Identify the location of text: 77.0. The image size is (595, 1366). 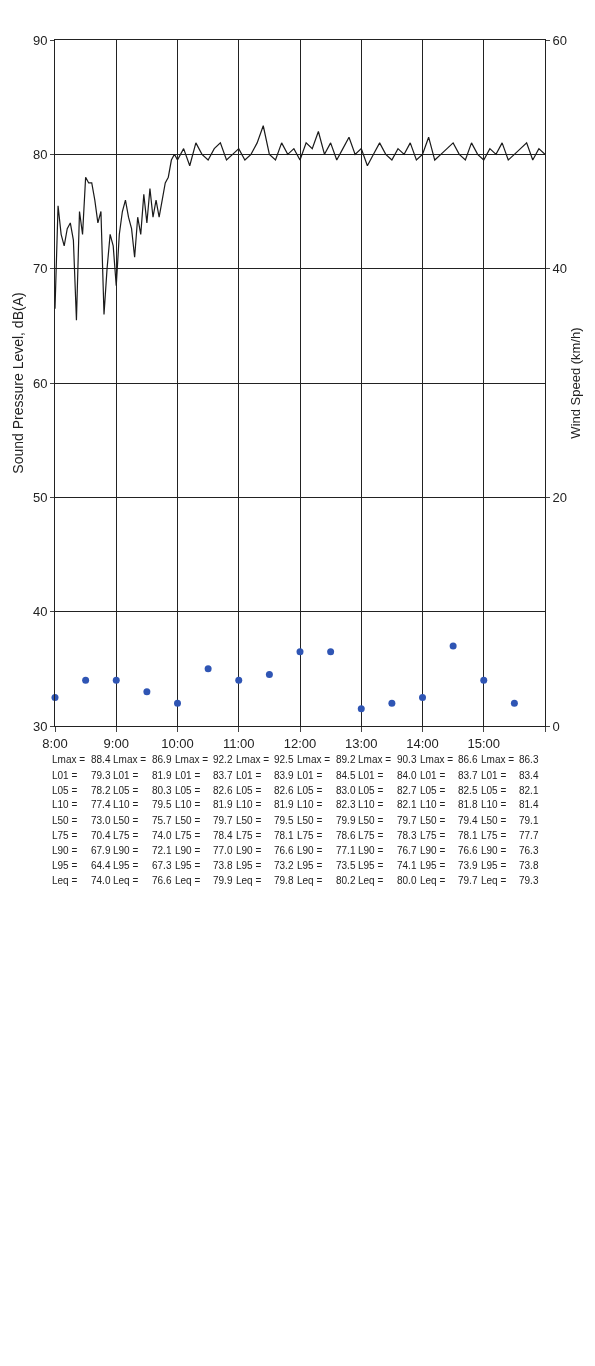
(223, 850).